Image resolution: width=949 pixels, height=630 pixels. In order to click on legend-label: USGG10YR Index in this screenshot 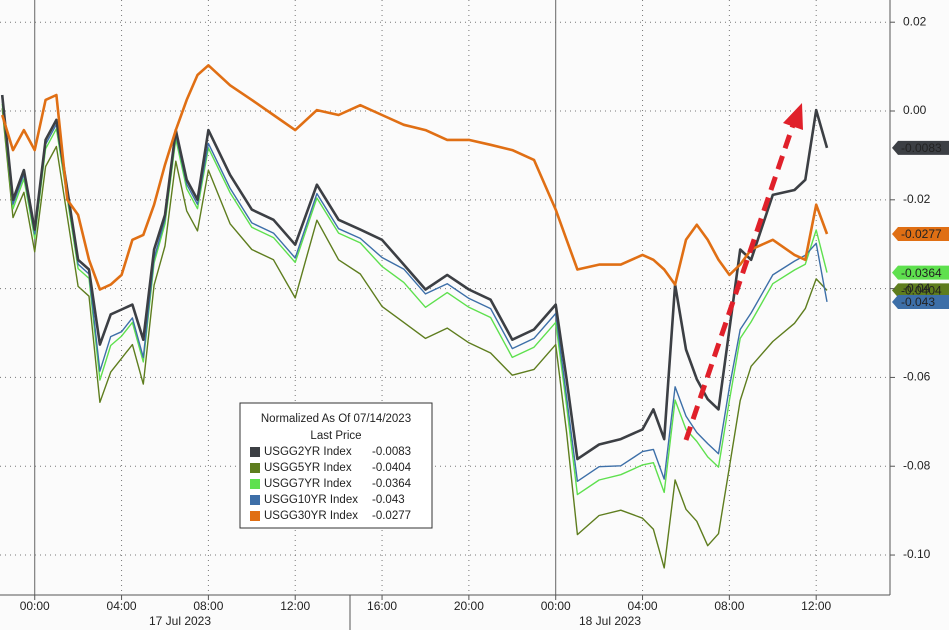, I will do `click(311, 500)`.